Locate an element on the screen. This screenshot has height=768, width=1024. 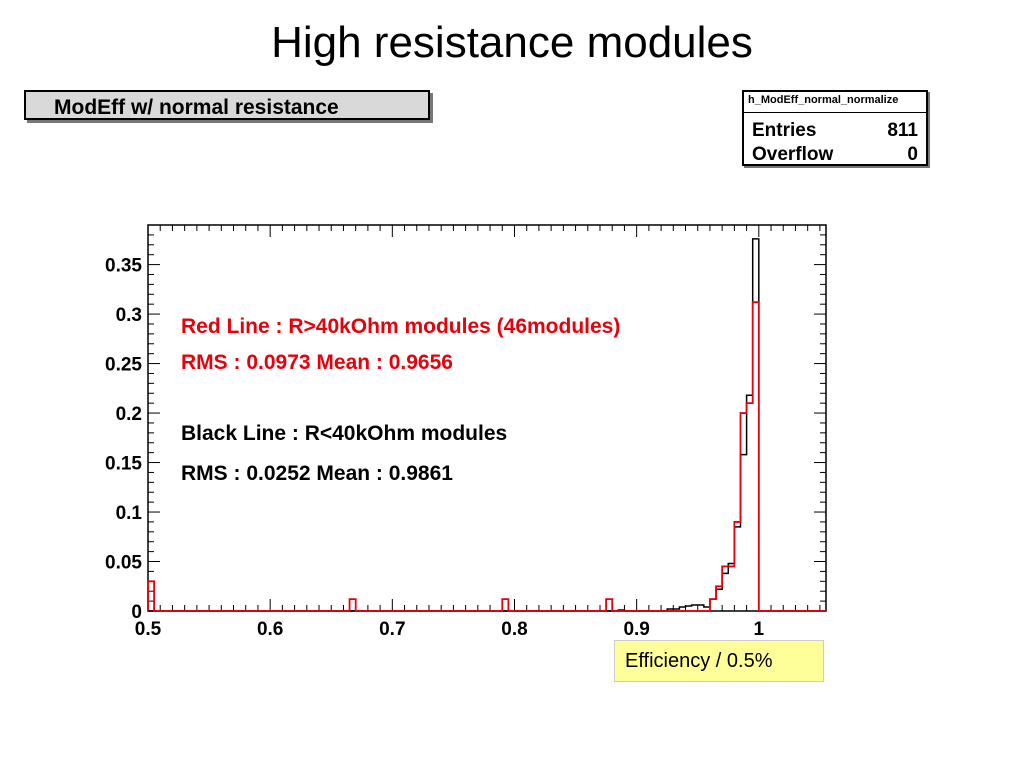
x-tick-label: 0.7 is located at coordinates (392, 629).